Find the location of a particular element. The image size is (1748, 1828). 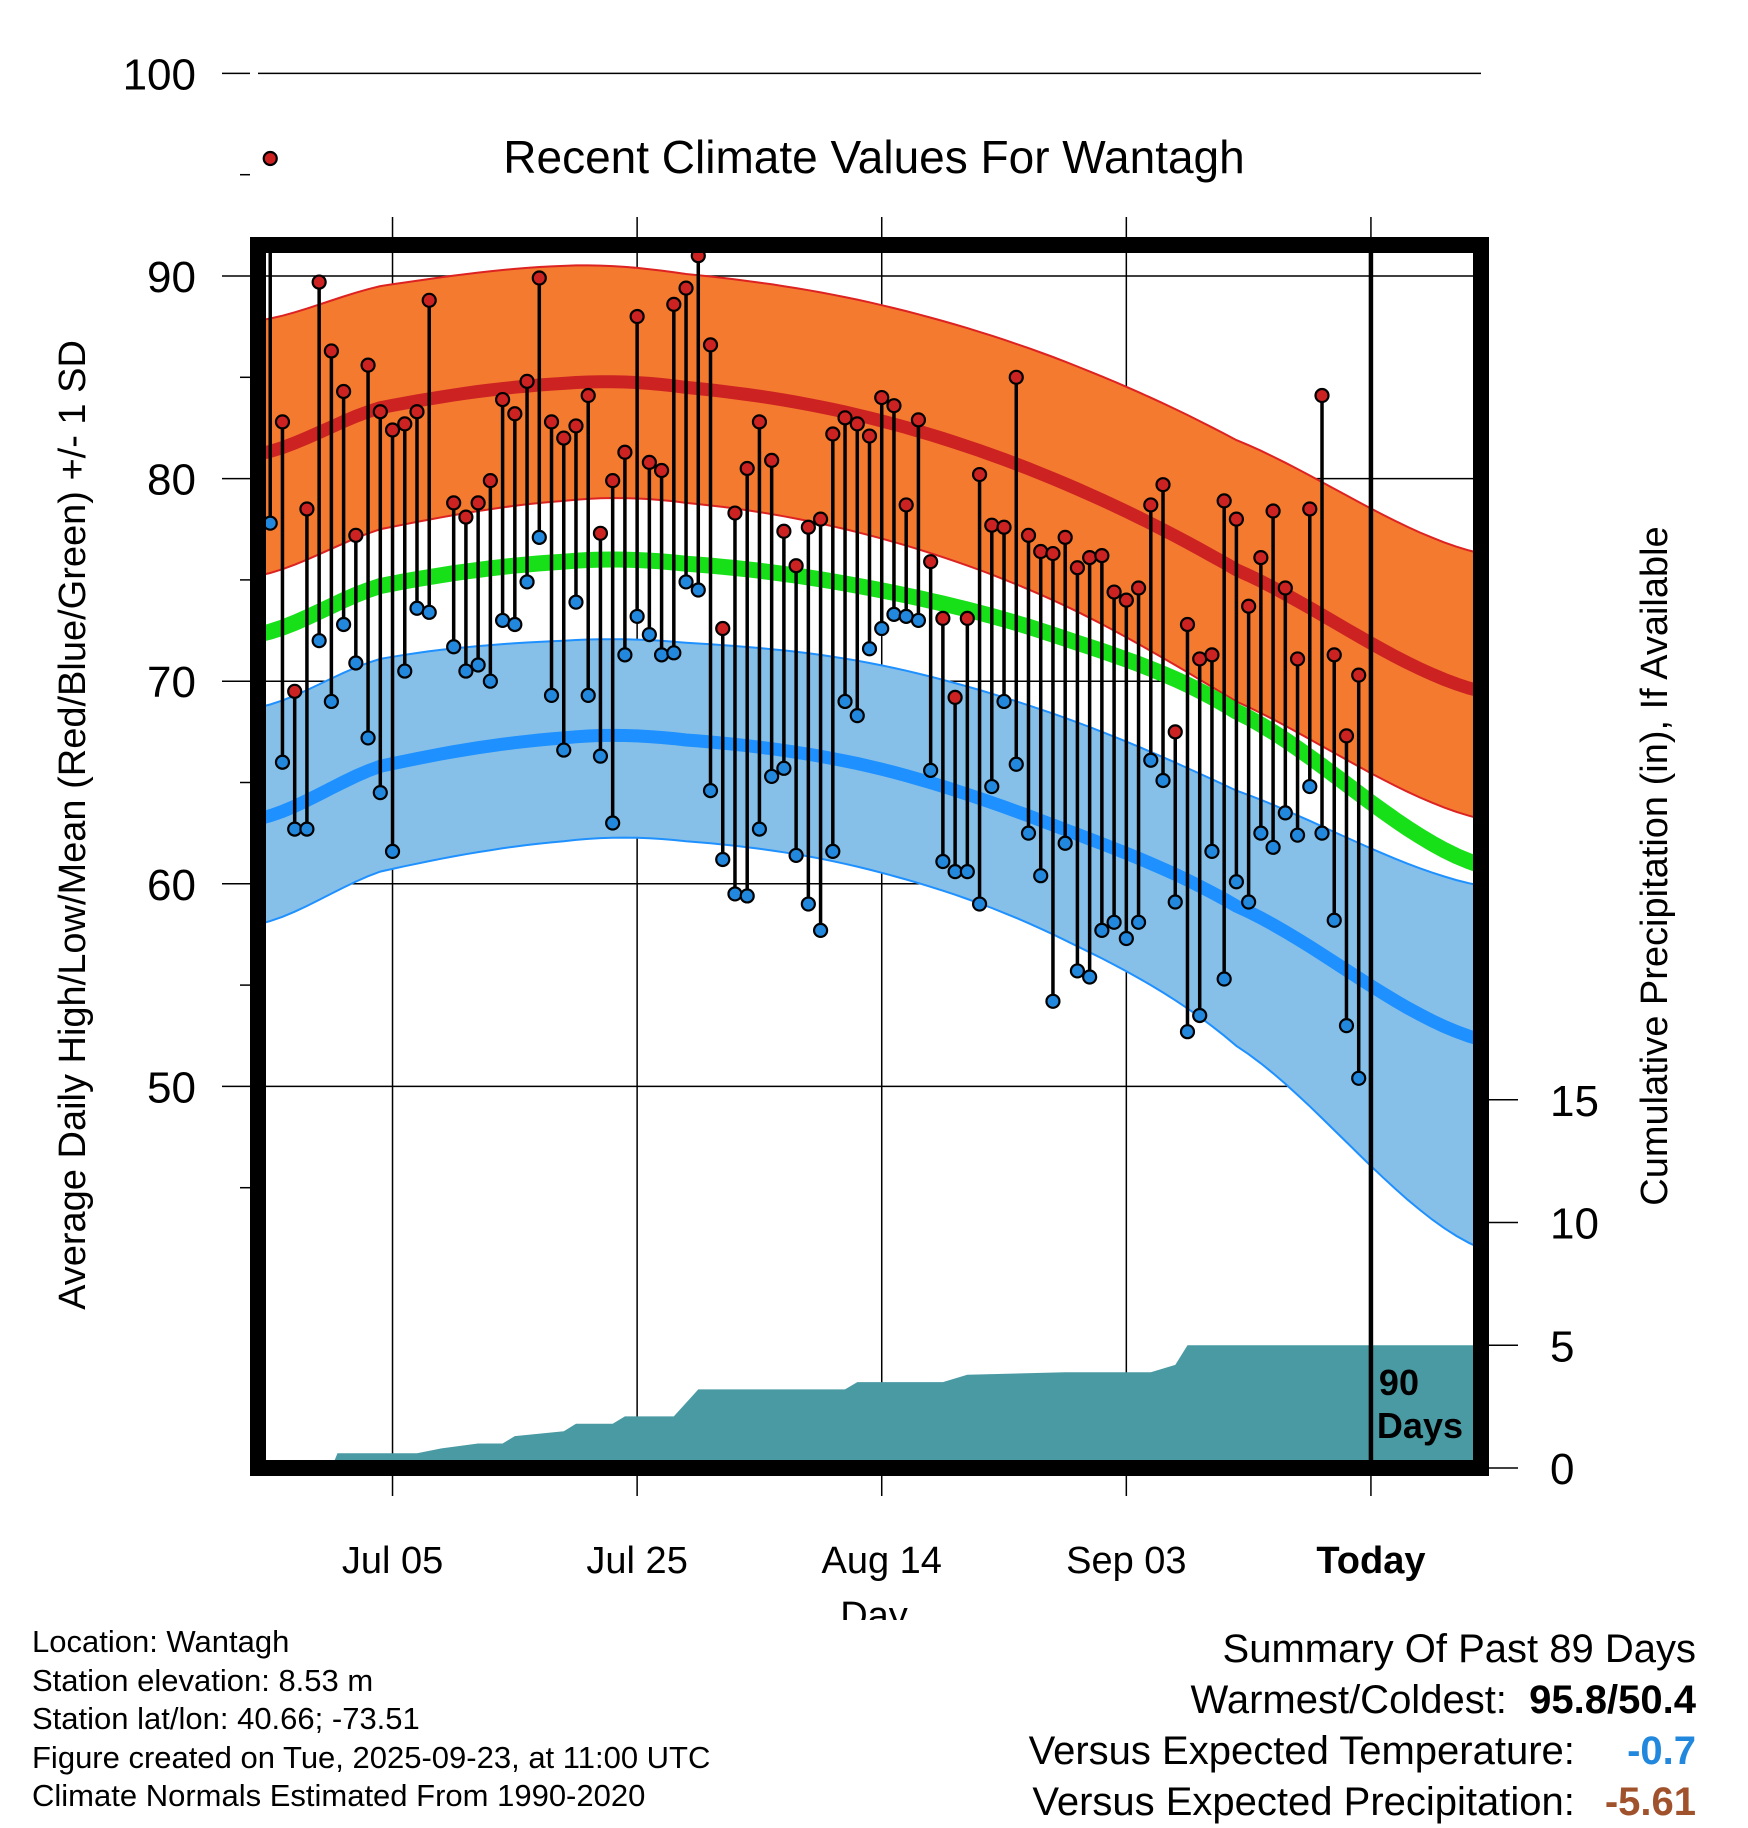

temp-versus-value: -0.7 is located at coordinates (1661, 1751).